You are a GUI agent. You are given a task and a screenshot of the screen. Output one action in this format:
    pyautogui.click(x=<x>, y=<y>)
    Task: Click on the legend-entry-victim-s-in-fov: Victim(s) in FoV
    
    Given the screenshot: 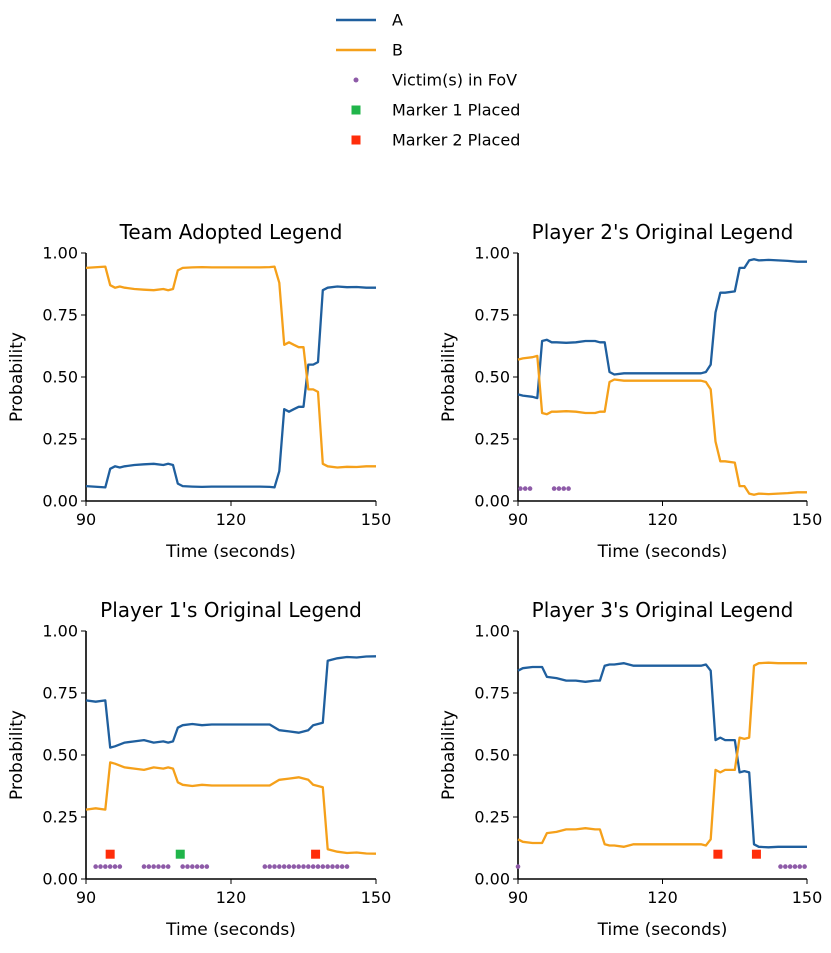 What is the action you would take?
    pyautogui.click(x=435, y=80)
    